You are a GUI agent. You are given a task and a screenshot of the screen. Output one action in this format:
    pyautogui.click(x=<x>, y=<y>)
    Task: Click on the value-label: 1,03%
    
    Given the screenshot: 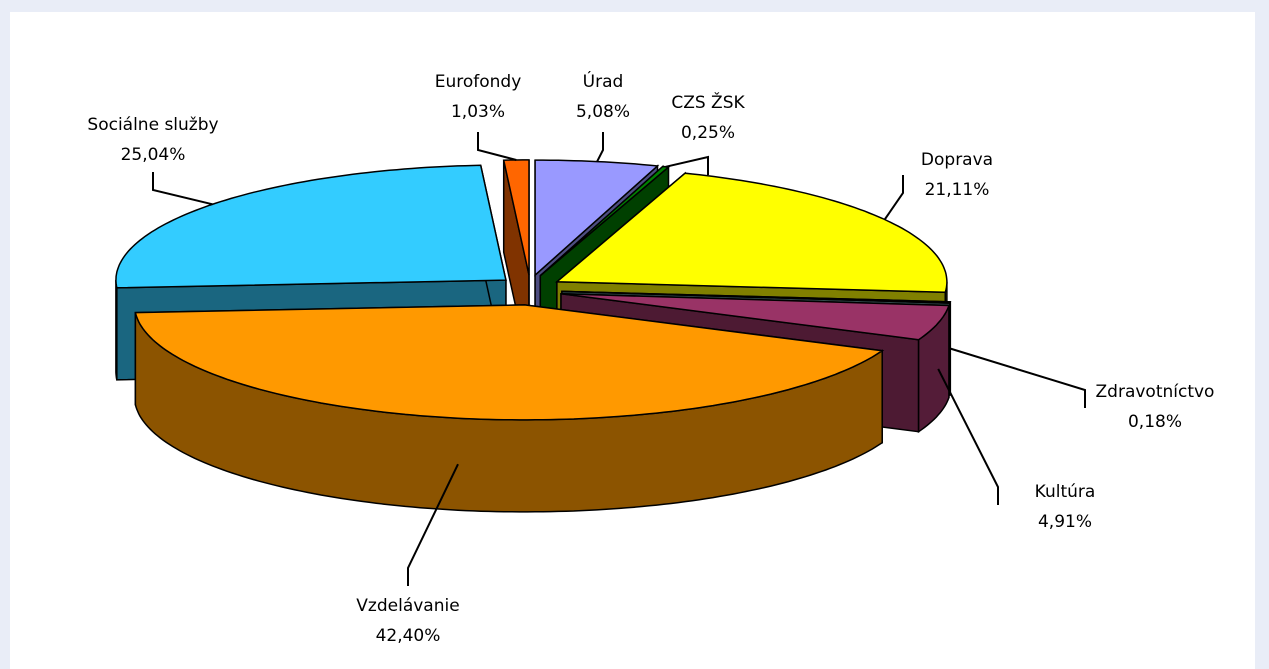 What is the action you would take?
    pyautogui.click(x=478, y=112)
    